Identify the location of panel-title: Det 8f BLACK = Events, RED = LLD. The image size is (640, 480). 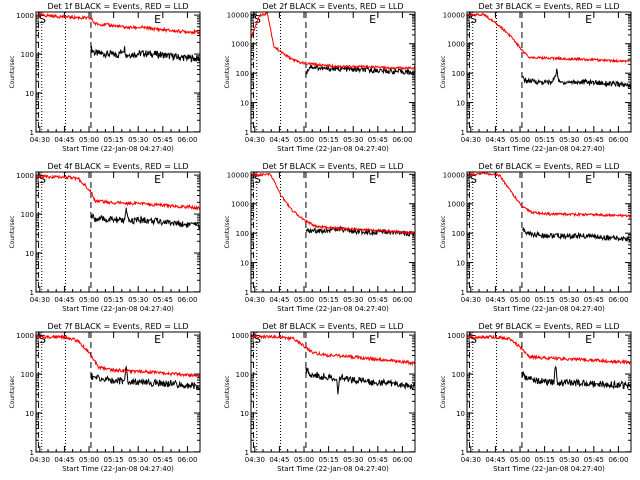
(332, 326).